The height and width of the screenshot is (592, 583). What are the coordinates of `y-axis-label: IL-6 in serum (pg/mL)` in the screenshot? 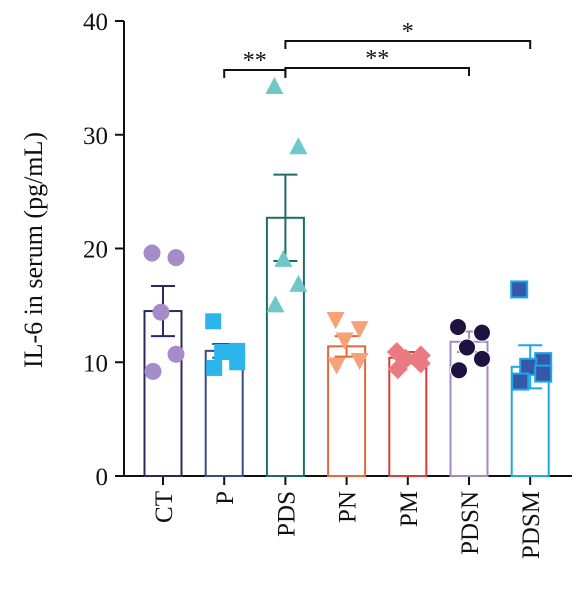 It's located at (33, 250).